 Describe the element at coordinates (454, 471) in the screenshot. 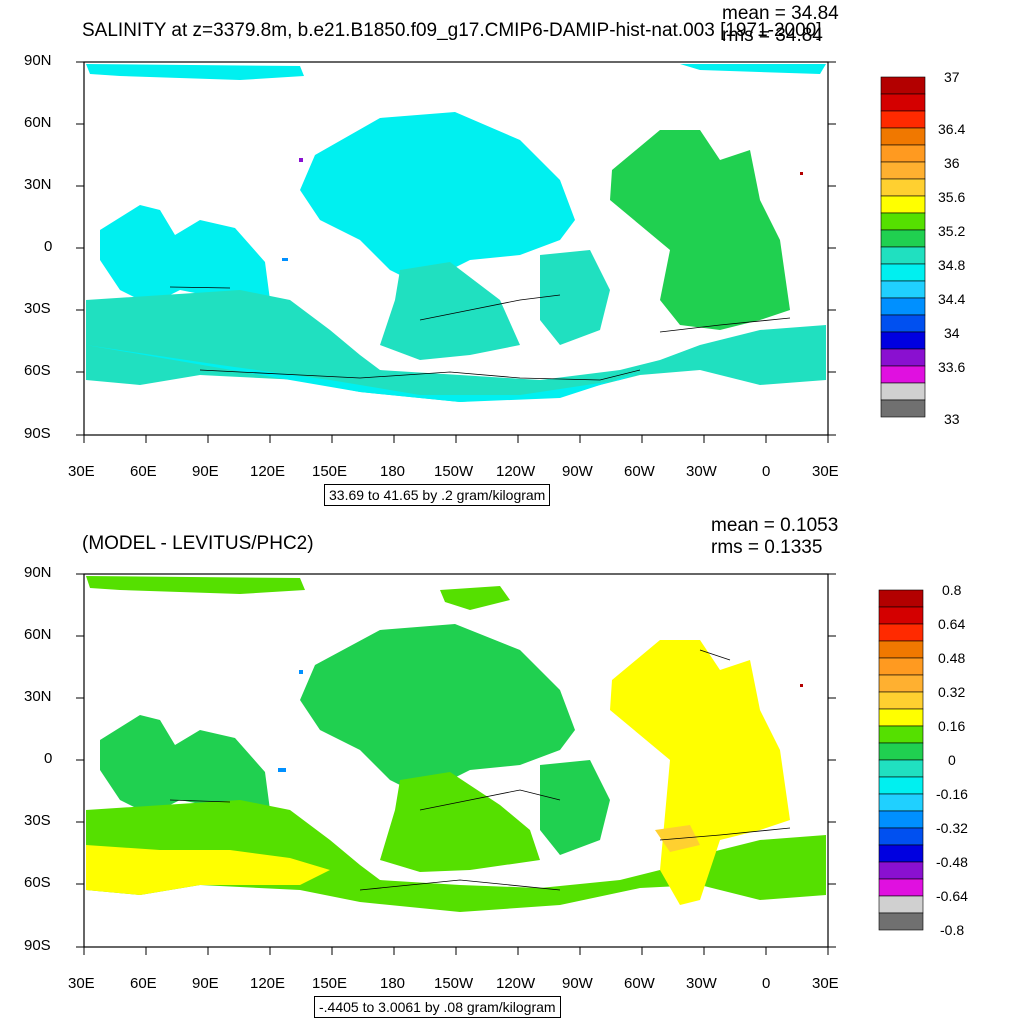

I see `panel1-lon-label: 150W` at that location.